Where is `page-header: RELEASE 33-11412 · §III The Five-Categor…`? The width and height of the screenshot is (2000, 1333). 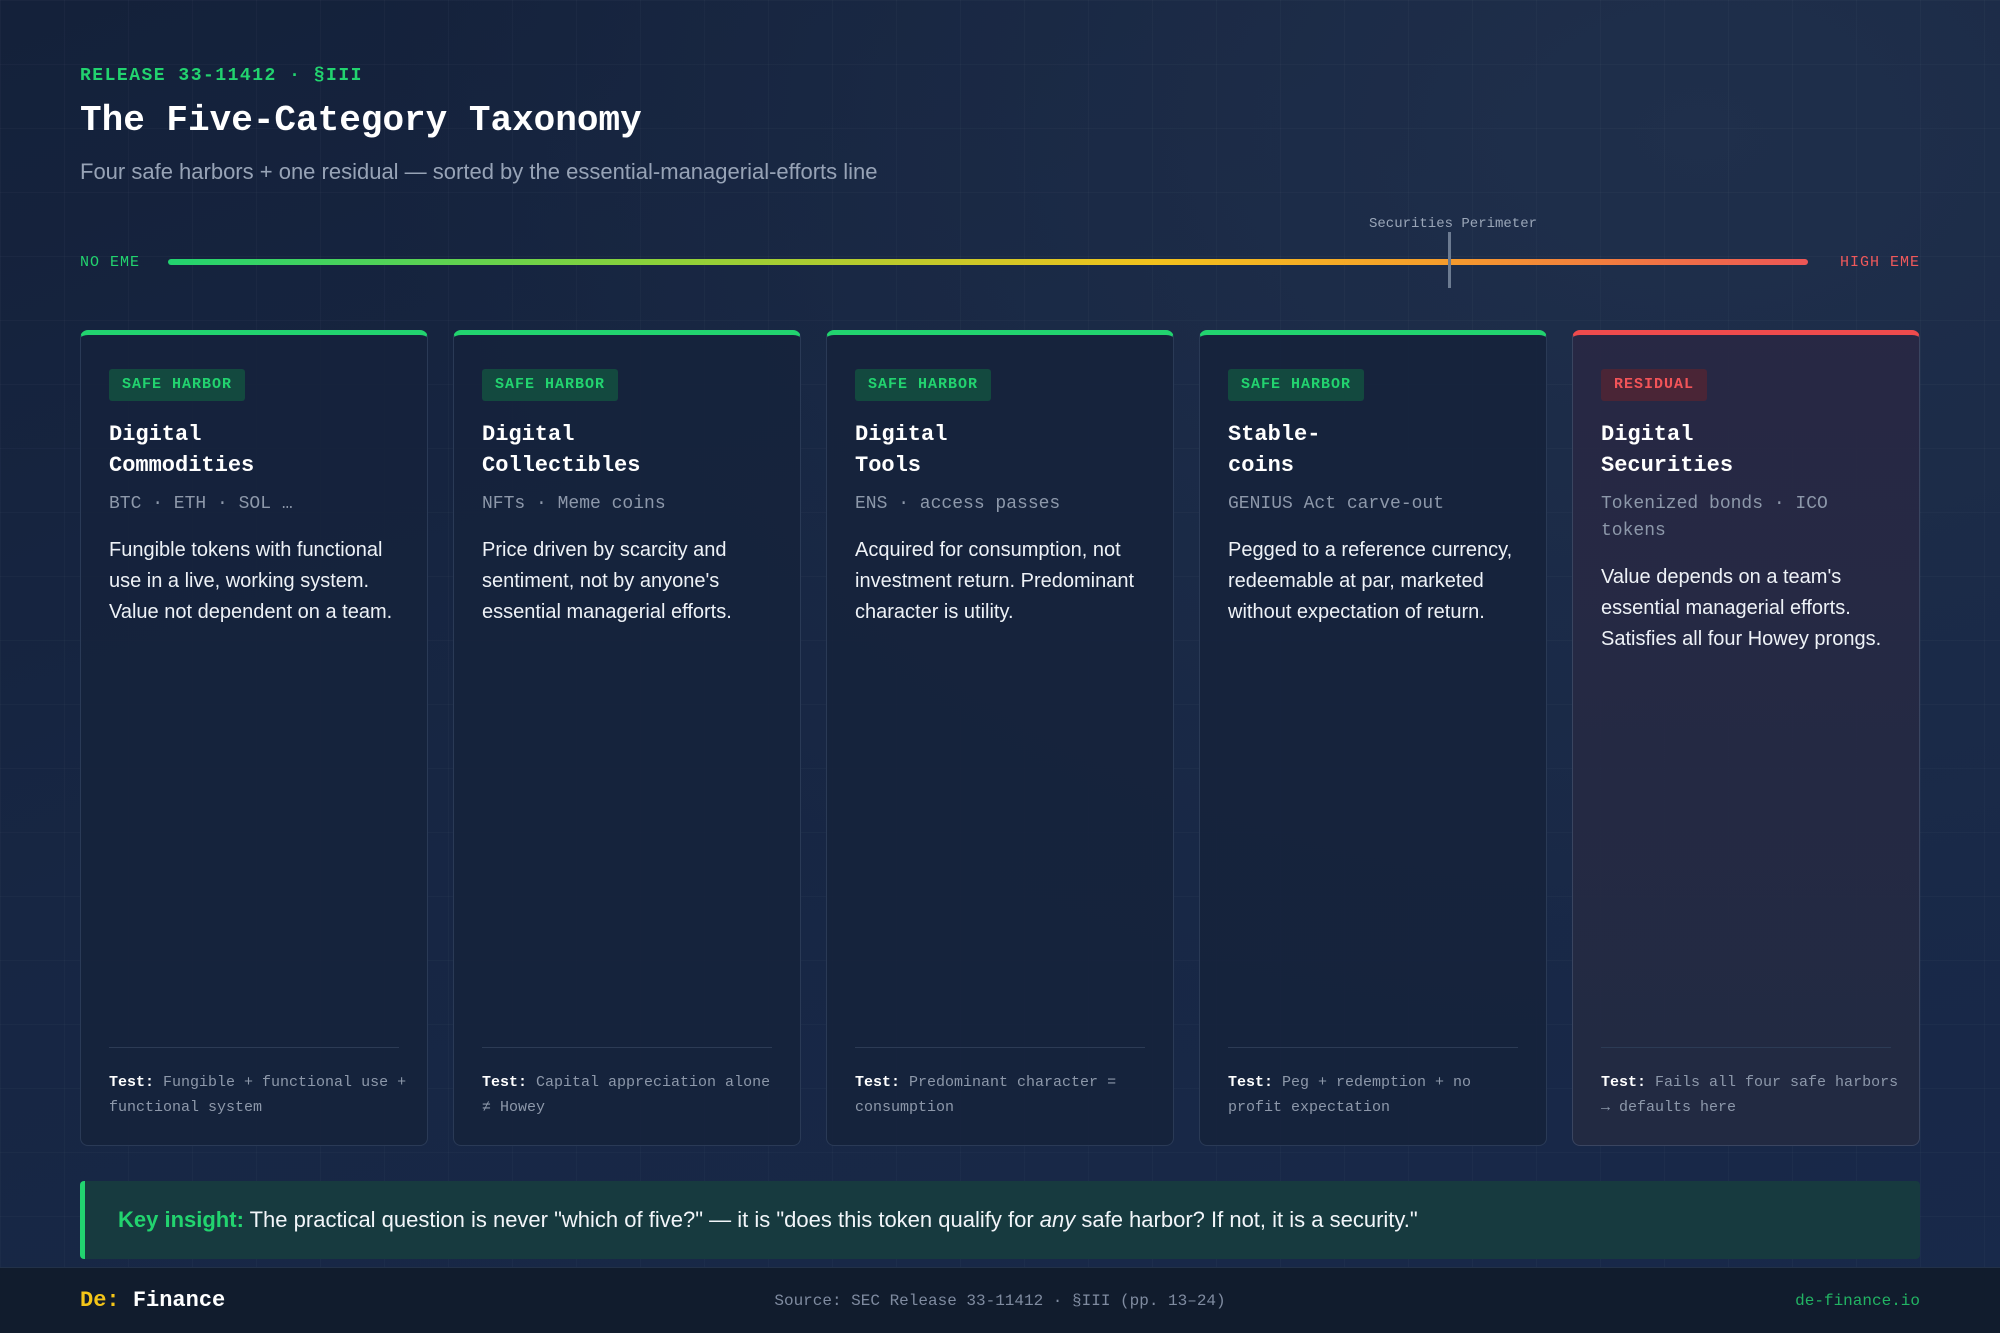 page-header: RELEASE 33-11412 · §III The Five-Categor… is located at coordinates (1000, 125).